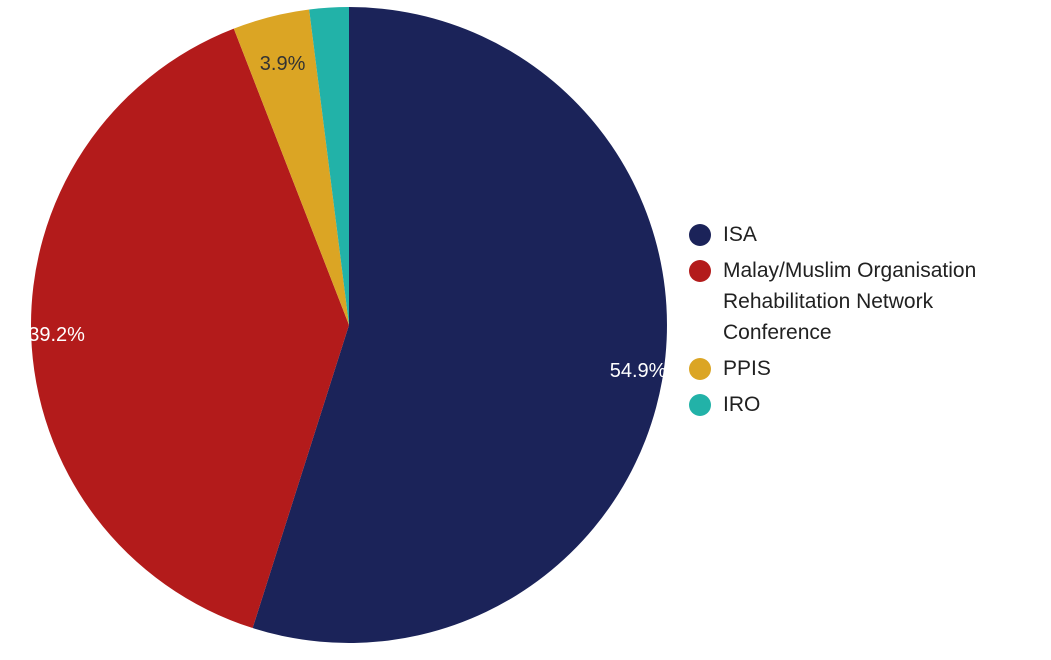 This screenshot has height=660, width=1051. I want to click on legend-label: ISA, so click(740, 234).